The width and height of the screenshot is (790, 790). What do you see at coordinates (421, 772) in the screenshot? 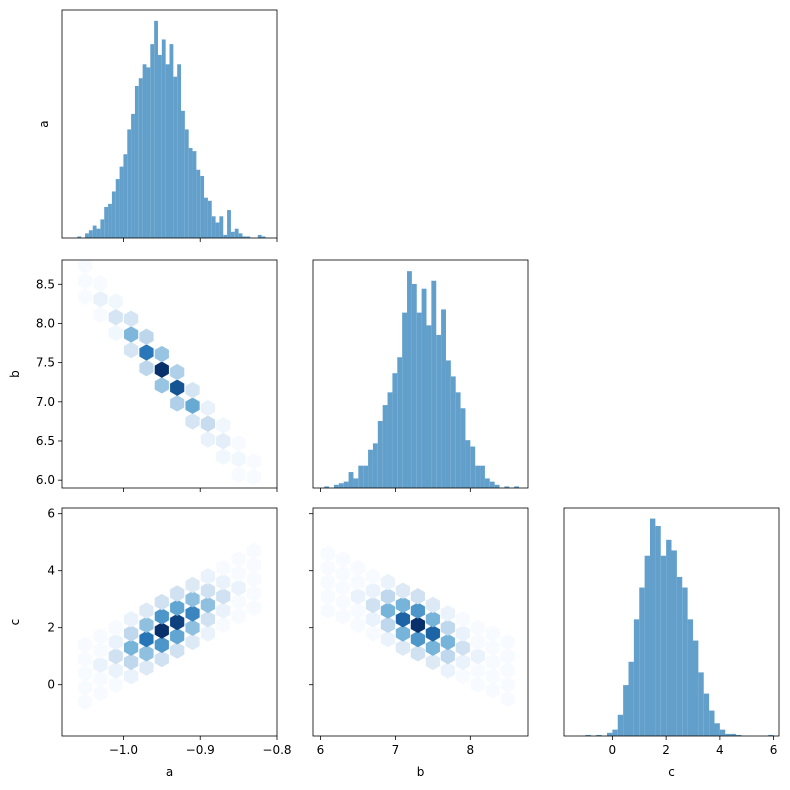
I see `x-axis-label: b` at bounding box center [421, 772].